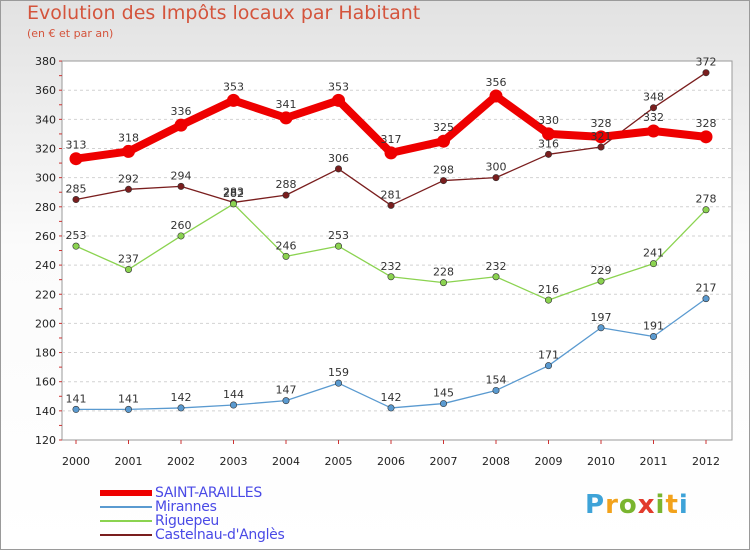 The height and width of the screenshot is (550, 750). I want to click on legend-label: Castelnau-d'Anglès, so click(220, 535).